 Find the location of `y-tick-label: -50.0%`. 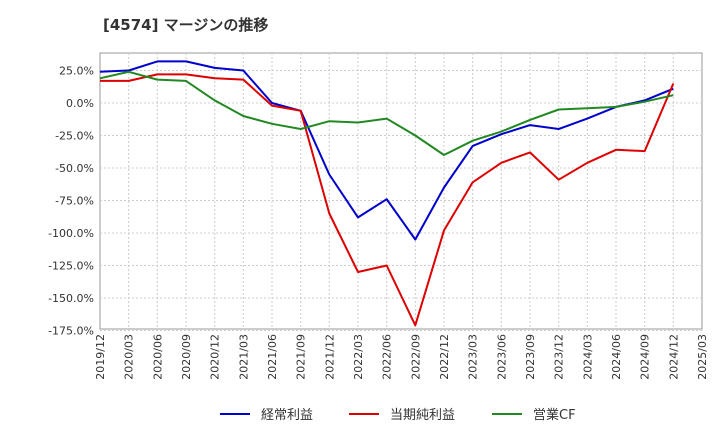

y-tick-label: -50.0% is located at coordinates (74, 168).